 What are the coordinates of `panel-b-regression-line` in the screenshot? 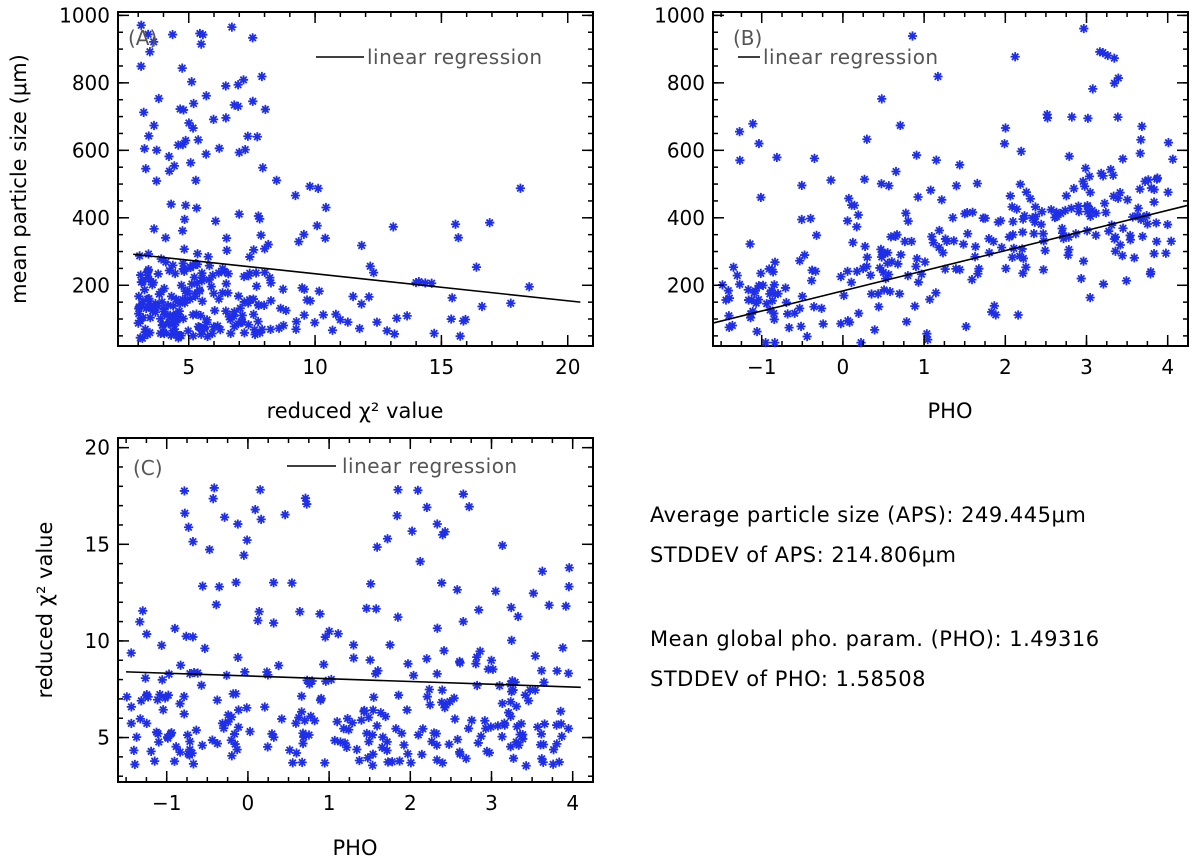 It's located at (950, 264).